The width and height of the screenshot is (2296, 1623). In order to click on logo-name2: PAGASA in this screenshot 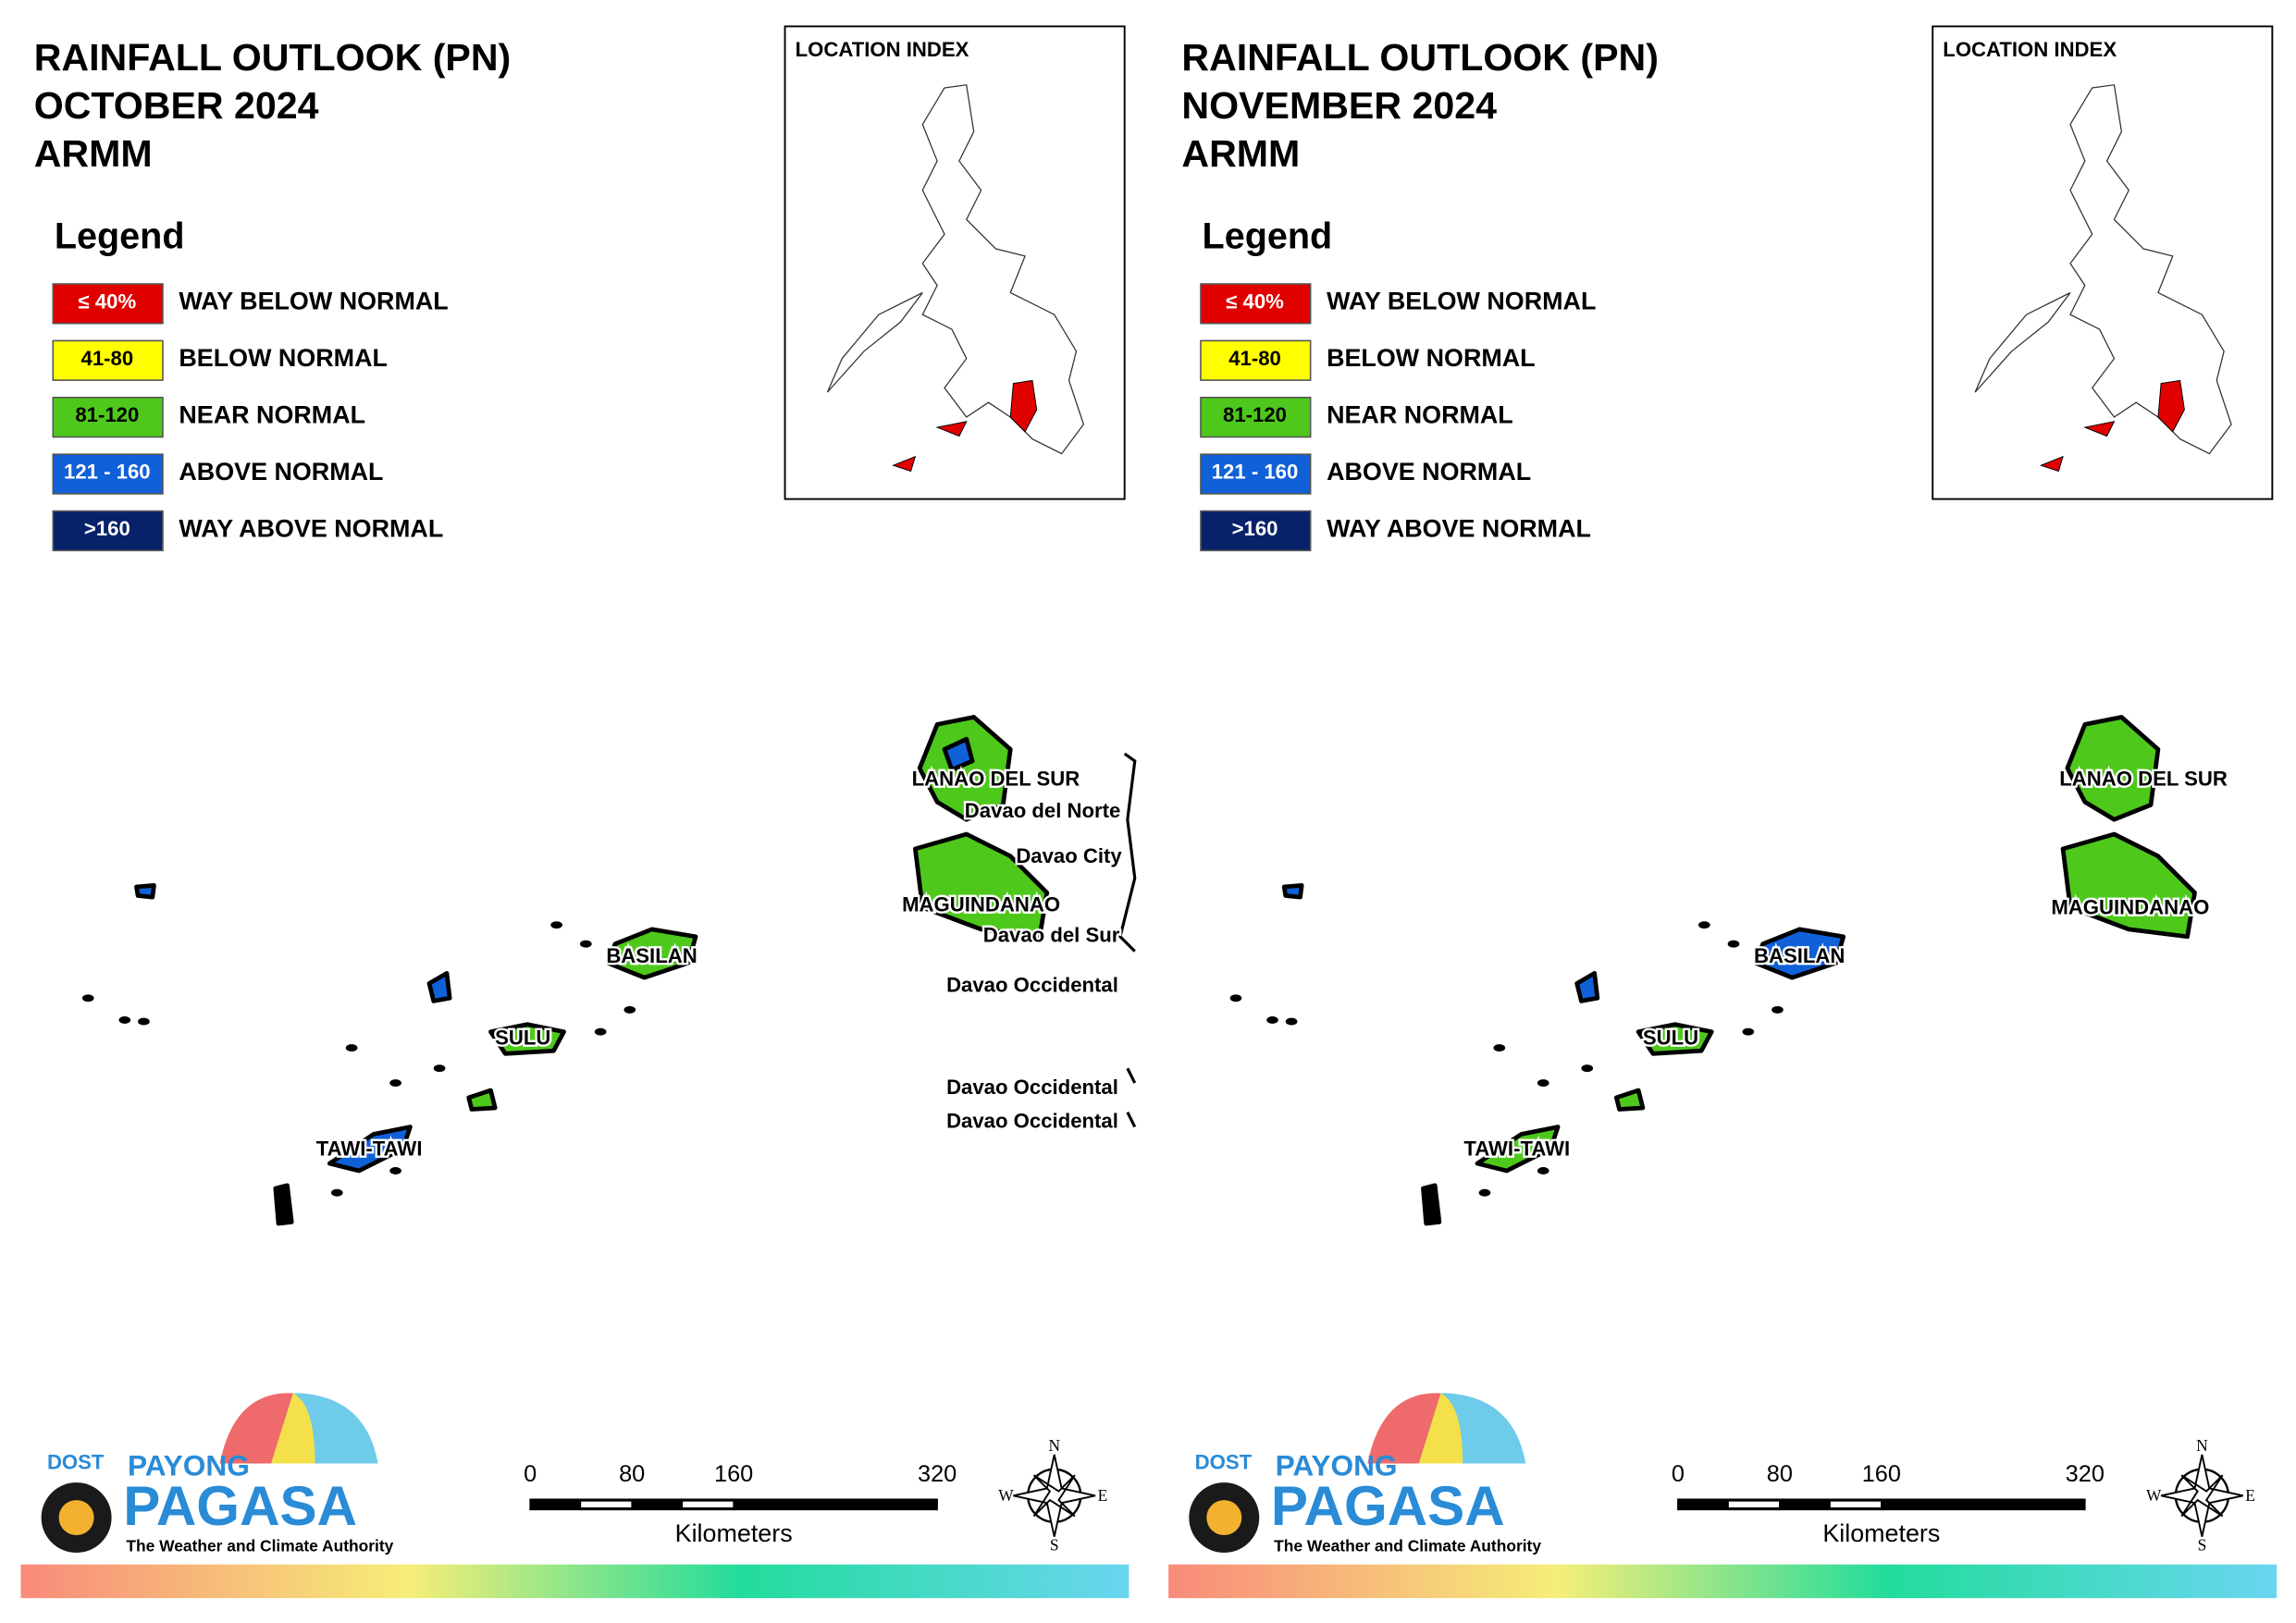, I will do `click(1388, 1506)`.